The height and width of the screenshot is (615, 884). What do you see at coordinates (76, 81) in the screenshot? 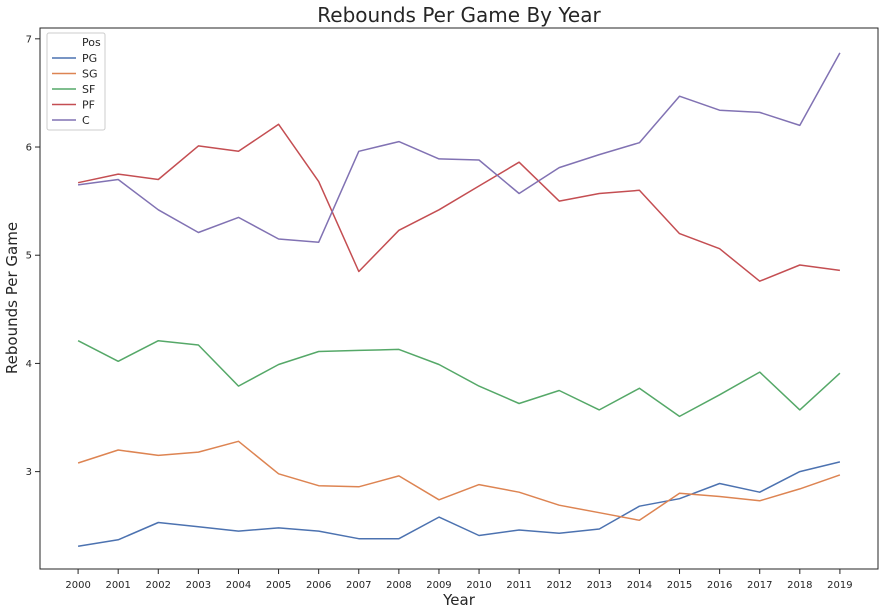
I see `legend: Pos PG SG SF PF C` at bounding box center [76, 81].